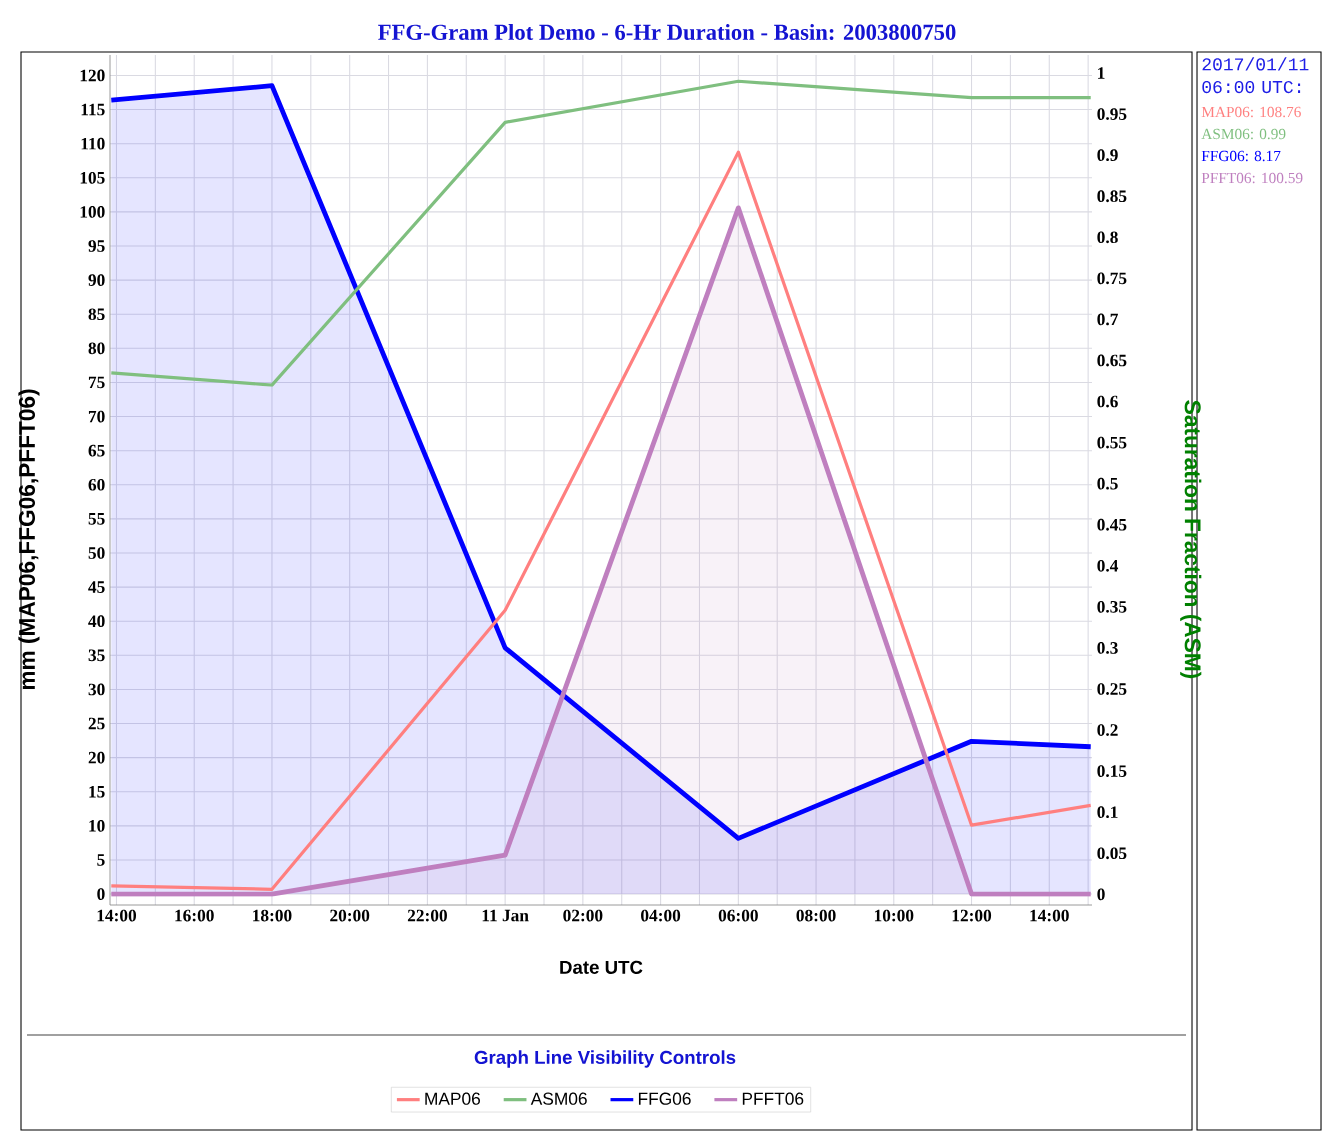  Describe the element at coordinates (272, 915) in the screenshot. I see `x-tick-label: 18:00` at that location.